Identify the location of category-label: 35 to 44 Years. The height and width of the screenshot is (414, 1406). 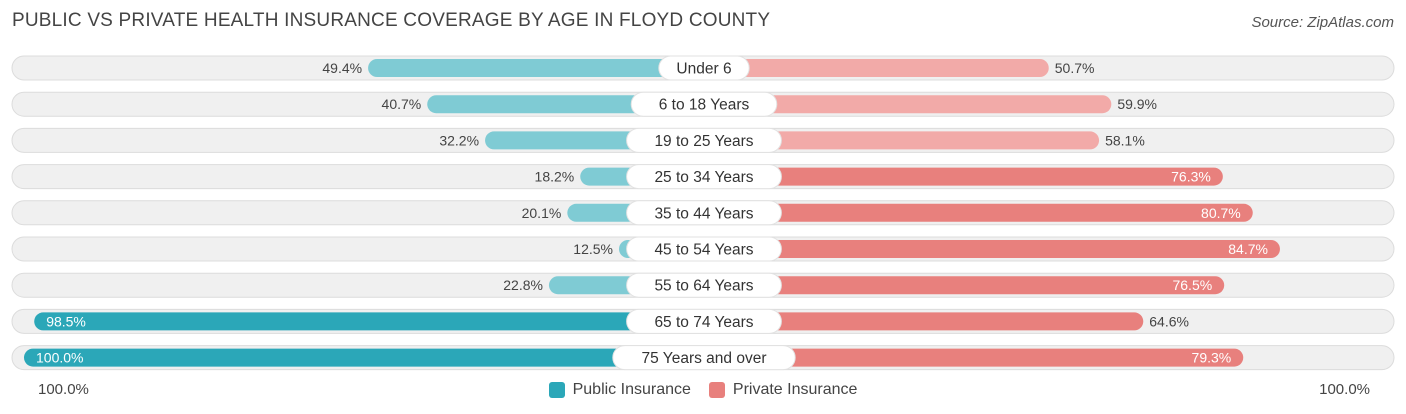
(703, 213).